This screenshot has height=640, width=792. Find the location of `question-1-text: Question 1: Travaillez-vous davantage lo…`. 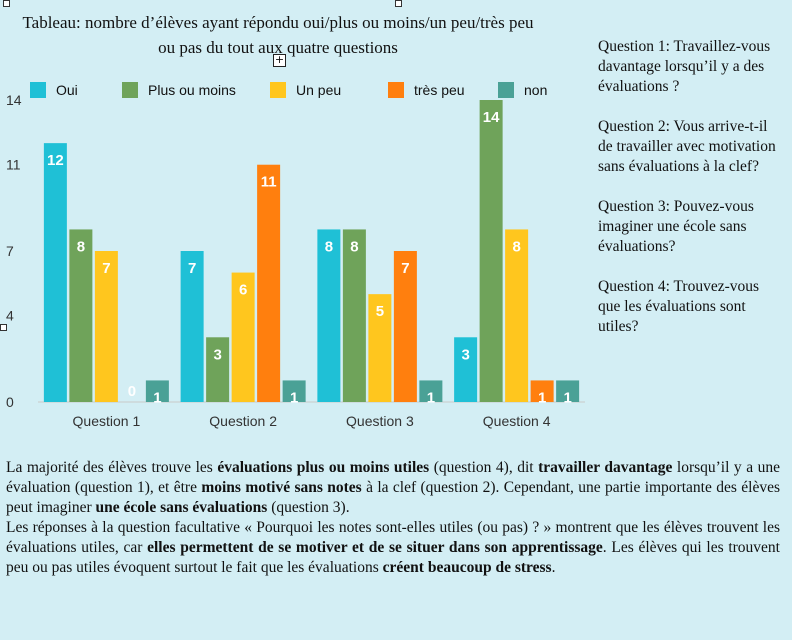

question-1-text: Question 1: Travaillez-vous davantage lo… is located at coordinates (684, 66).